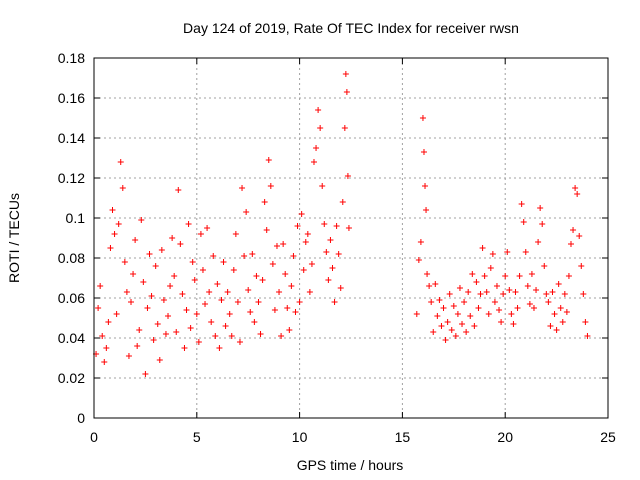  I want to click on y-tick-label: 0.16, so click(71, 98).